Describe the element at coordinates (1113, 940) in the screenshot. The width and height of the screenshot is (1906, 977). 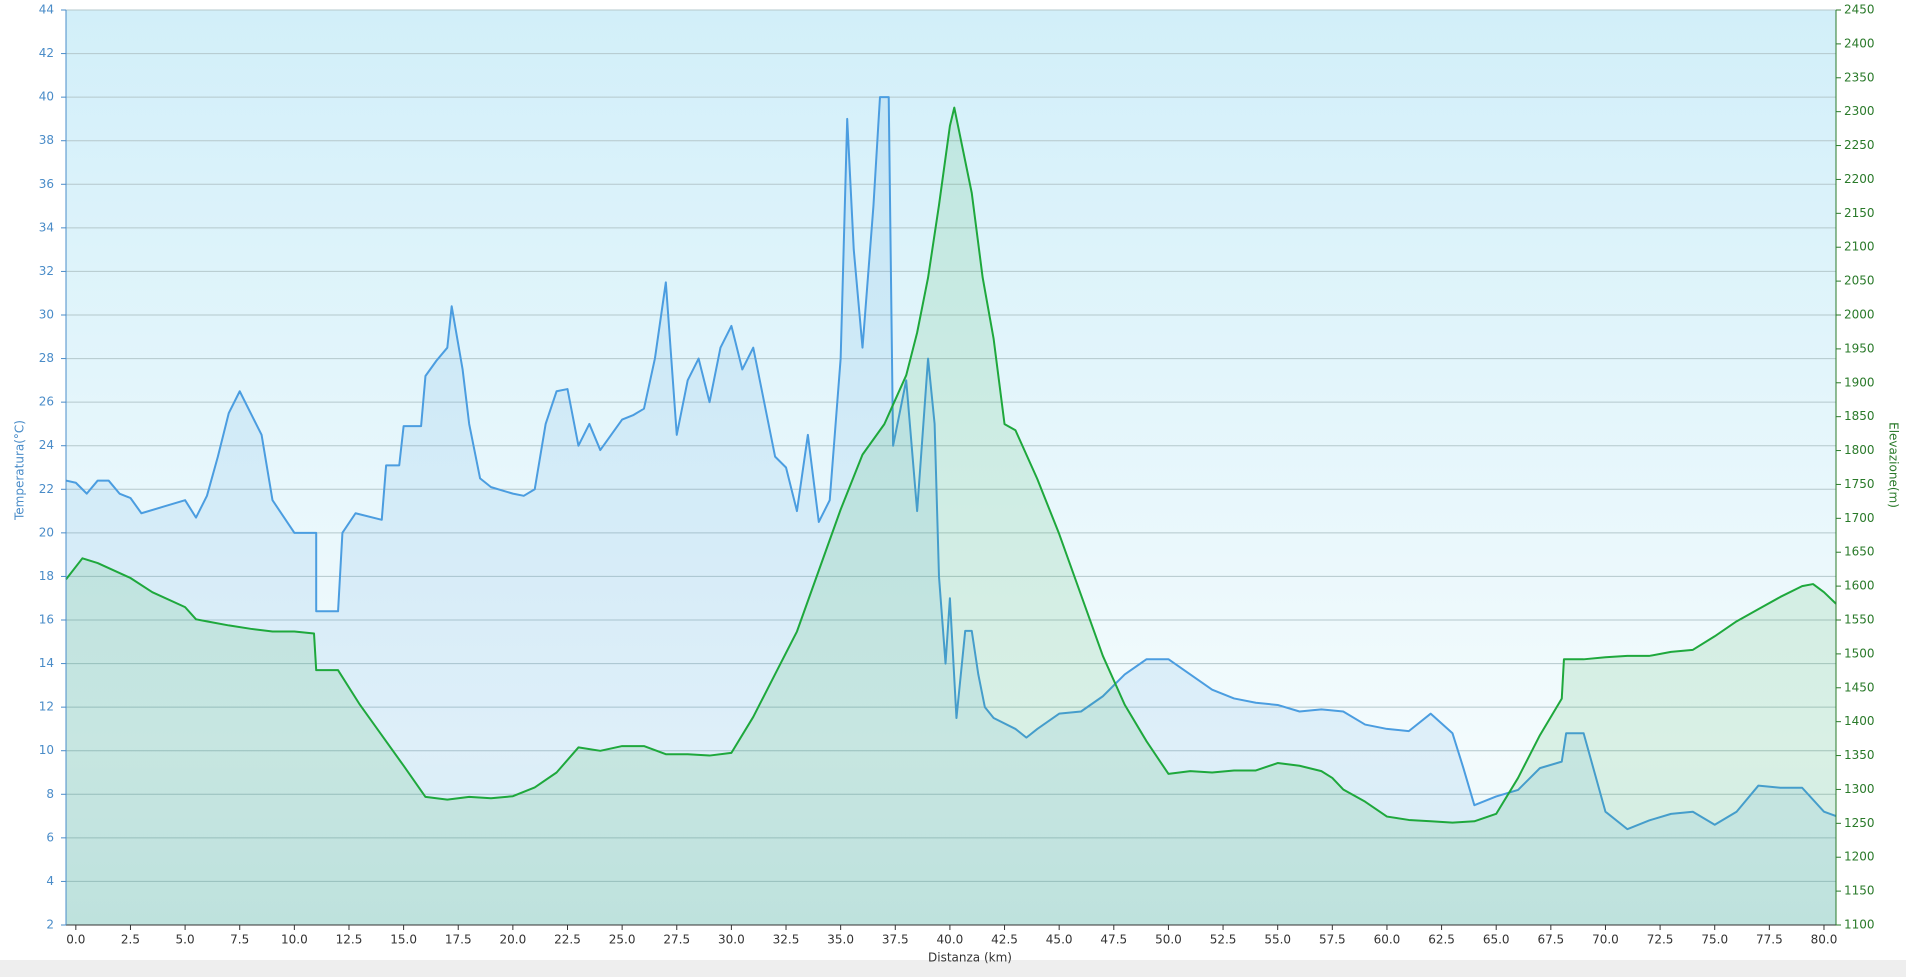
I see `x-tick-label: 47.5` at that location.